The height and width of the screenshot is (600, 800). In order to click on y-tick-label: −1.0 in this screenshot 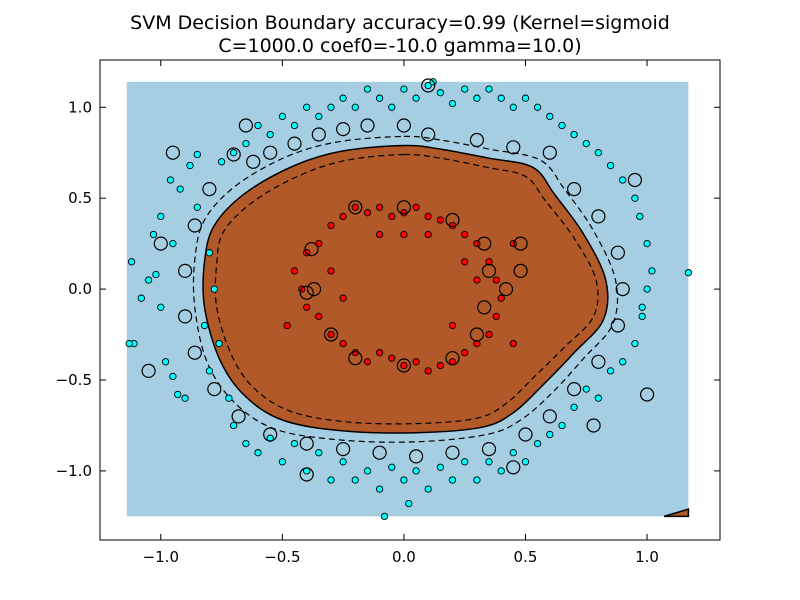, I will do `click(74, 471)`.